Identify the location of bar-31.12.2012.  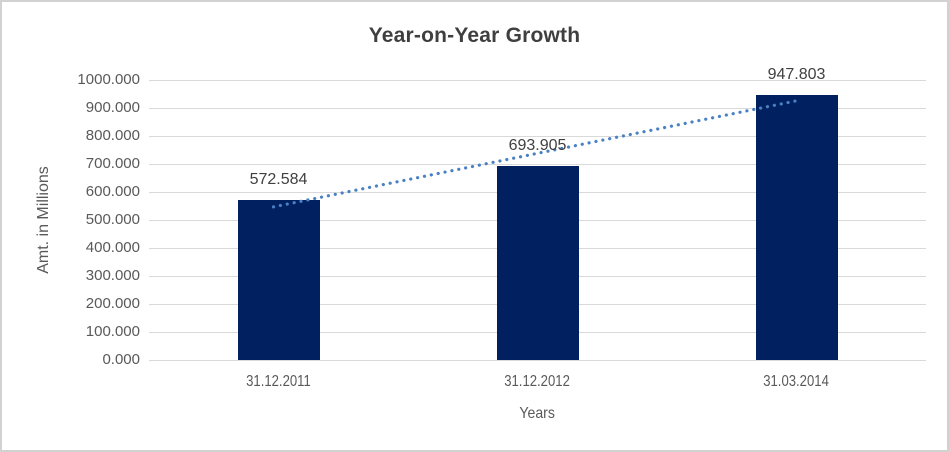
(537, 262).